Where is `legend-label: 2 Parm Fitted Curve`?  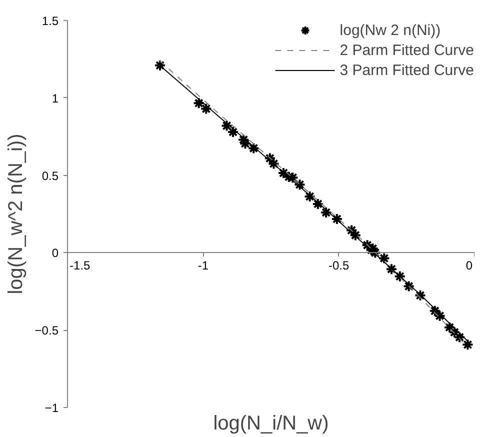 legend-label: 2 Parm Fitted Curve is located at coordinates (407, 50).